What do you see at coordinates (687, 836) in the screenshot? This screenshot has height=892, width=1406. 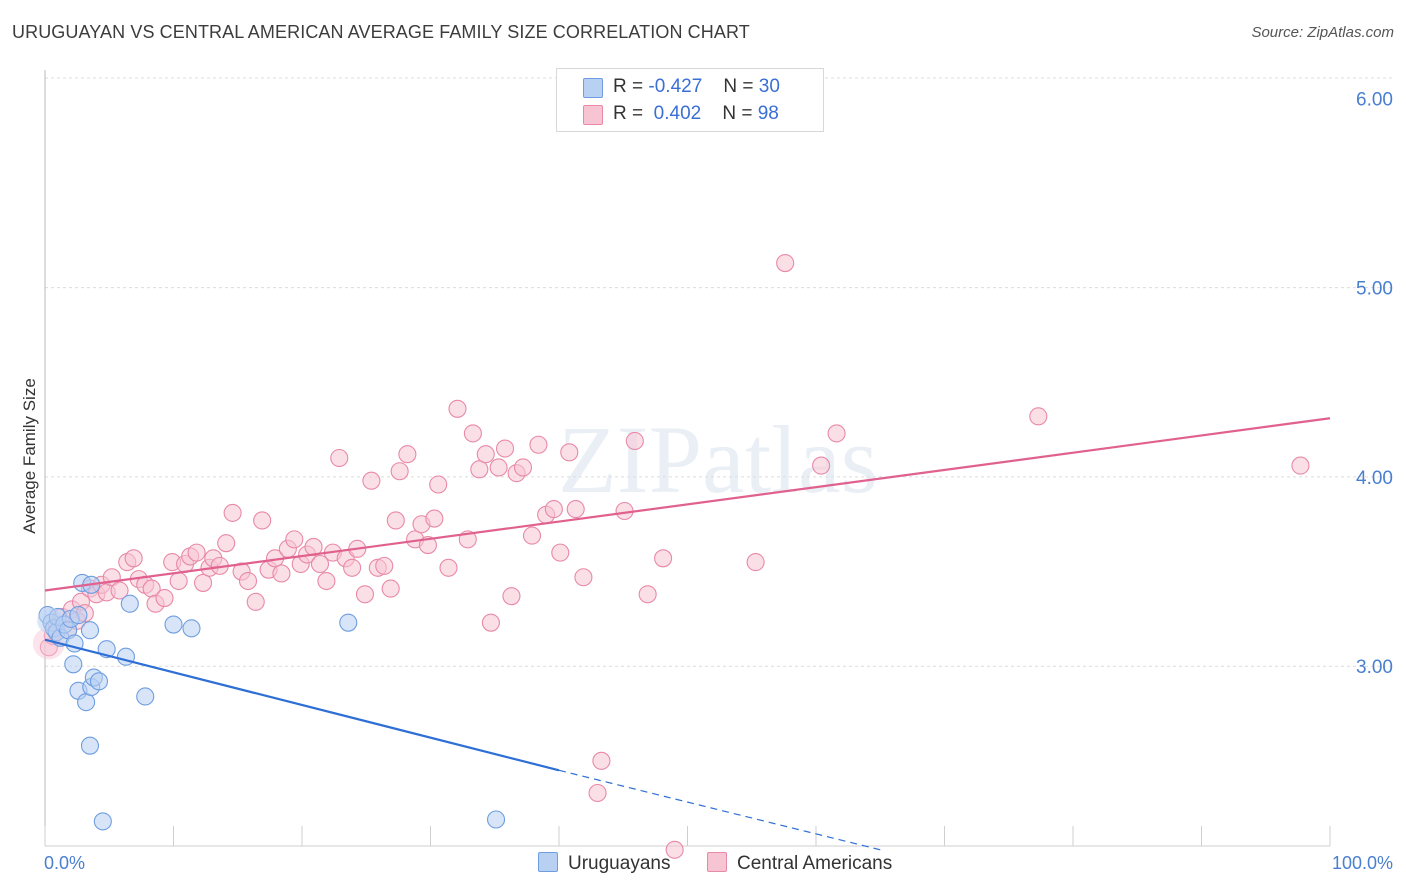 I see `x-ticks` at bounding box center [687, 836].